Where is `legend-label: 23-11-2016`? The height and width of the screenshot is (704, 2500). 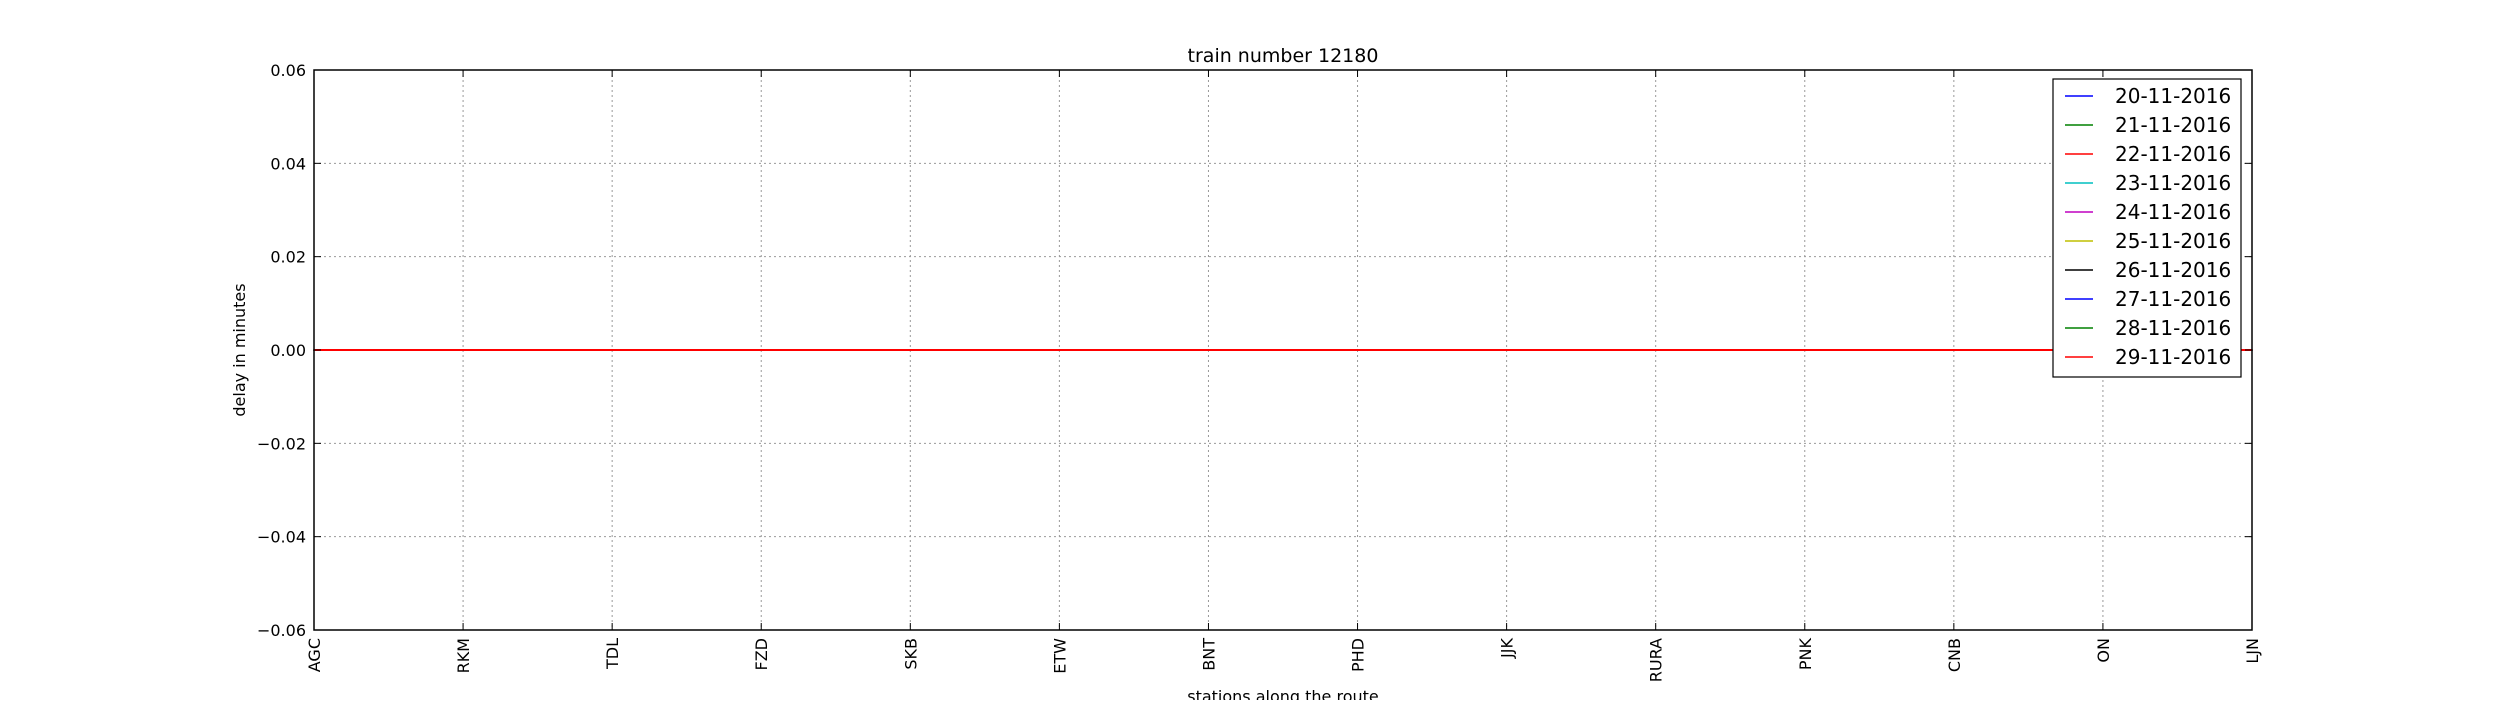
legend-label: 23-11-2016 is located at coordinates (2173, 183).